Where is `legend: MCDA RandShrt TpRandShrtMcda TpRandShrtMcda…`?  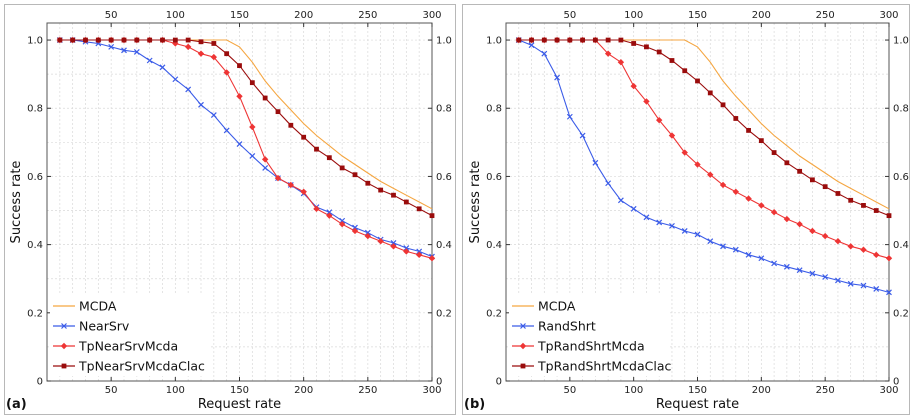 legend: MCDA RandShrt TpRandShrtMcda TpRandShrtMcda… is located at coordinates (590, 335).